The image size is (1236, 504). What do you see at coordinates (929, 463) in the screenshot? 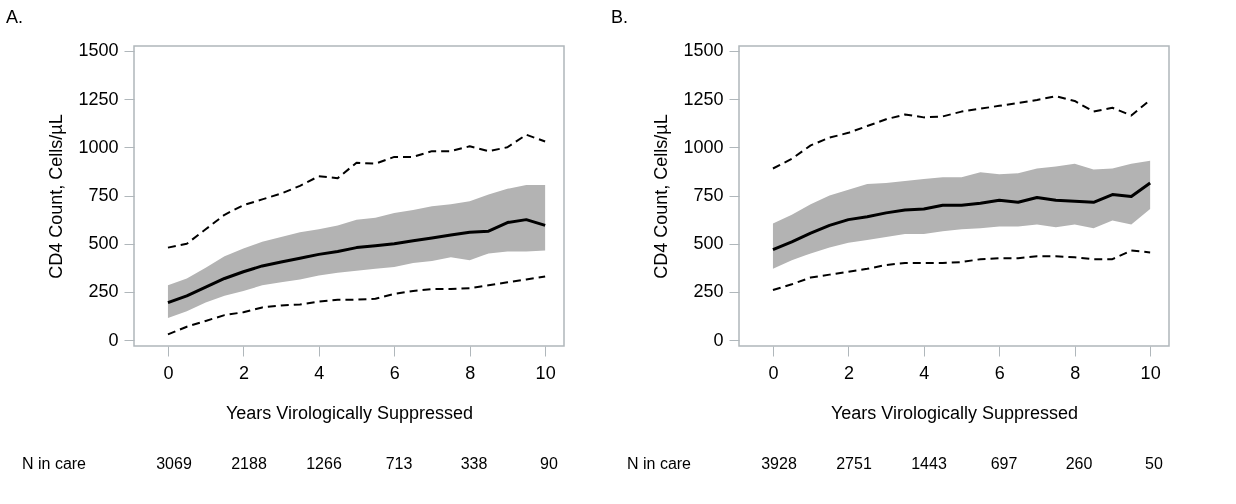
I see `text: 1443` at bounding box center [929, 463].